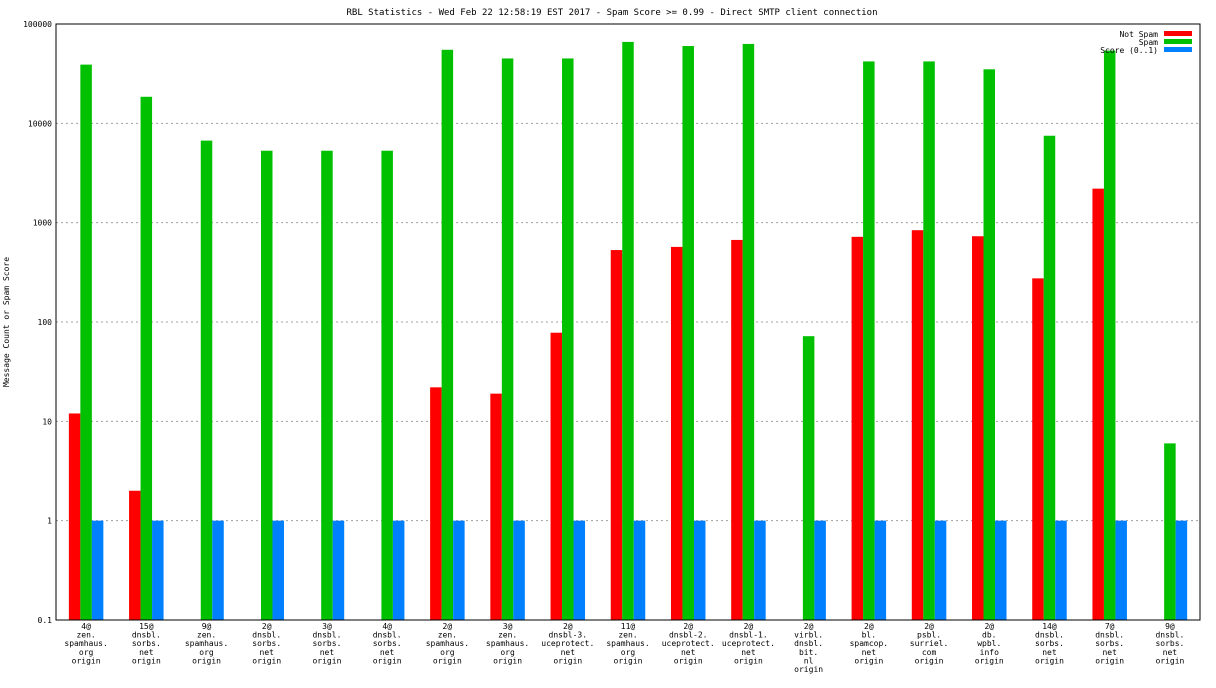 This screenshot has height=688, width=1216. What do you see at coordinates (929, 643) in the screenshot?
I see `x-category-label: surriel.` at bounding box center [929, 643].